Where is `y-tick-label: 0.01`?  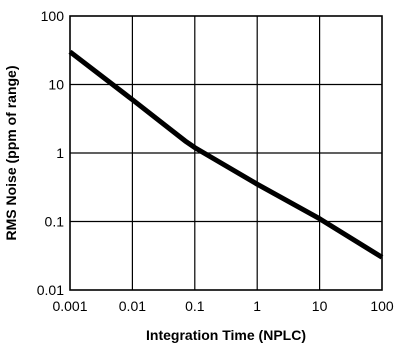
y-tick-label: 0.01 is located at coordinates (50, 290).